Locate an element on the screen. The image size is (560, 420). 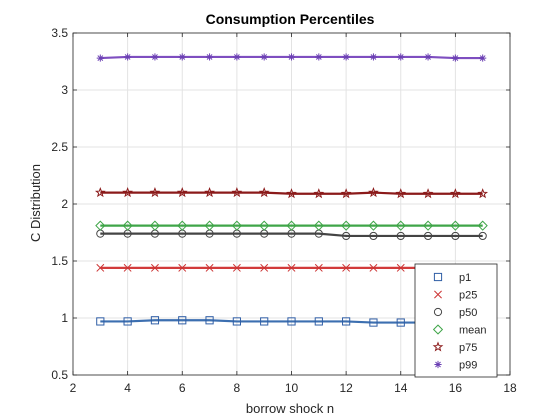
series-mean is located at coordinates (291, 225).